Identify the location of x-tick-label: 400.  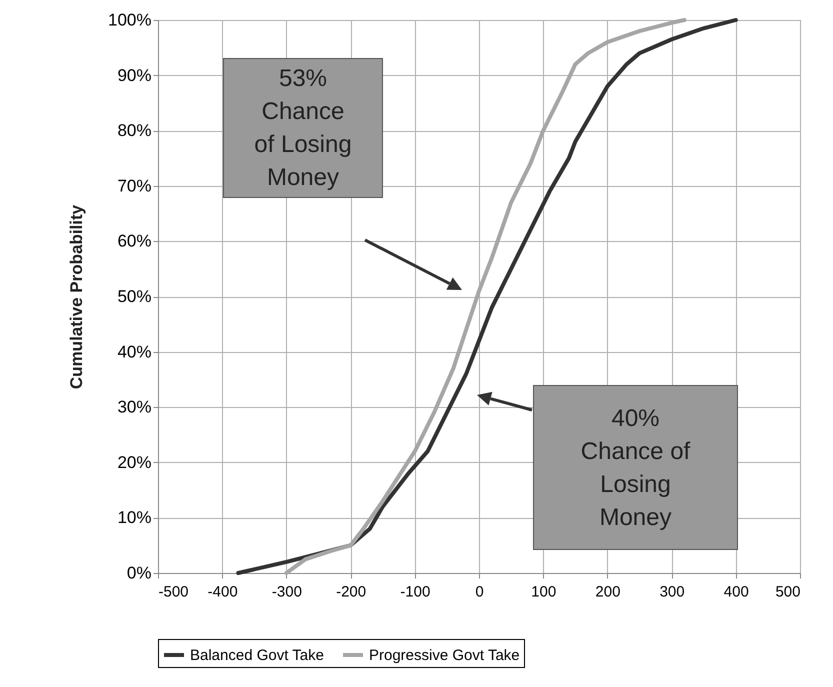
(736, 592).